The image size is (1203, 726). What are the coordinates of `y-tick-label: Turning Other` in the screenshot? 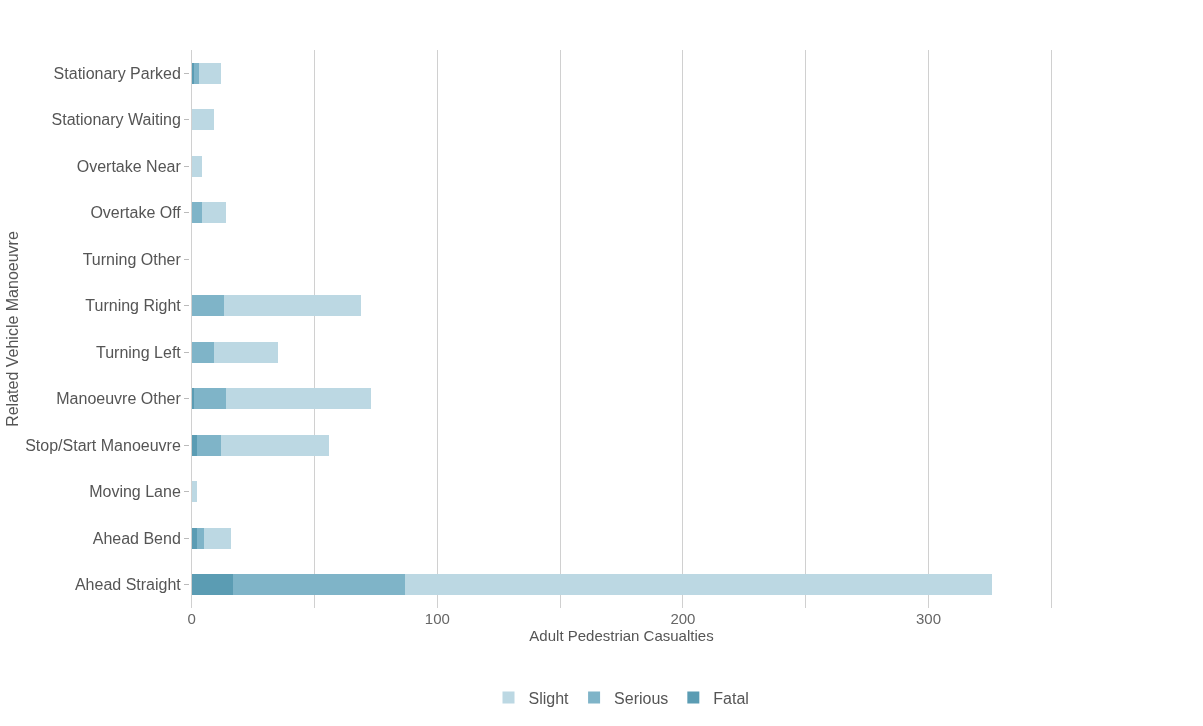 It's located at (132, 259).